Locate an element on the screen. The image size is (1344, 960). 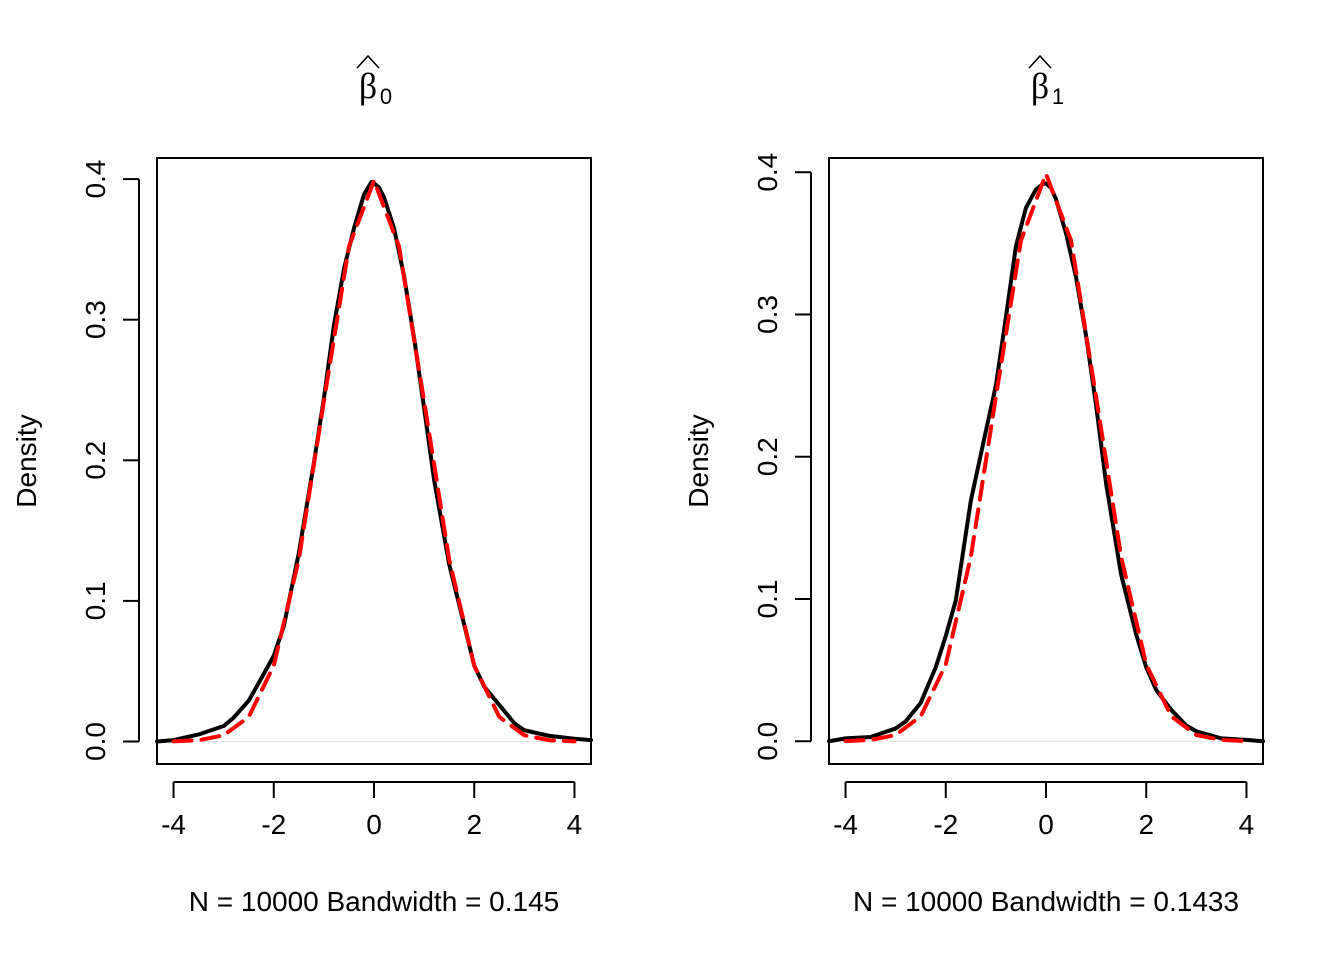
x-axis-label: N = 10000 Bandwidth = 0.145 is located at coordinates (374, 901).